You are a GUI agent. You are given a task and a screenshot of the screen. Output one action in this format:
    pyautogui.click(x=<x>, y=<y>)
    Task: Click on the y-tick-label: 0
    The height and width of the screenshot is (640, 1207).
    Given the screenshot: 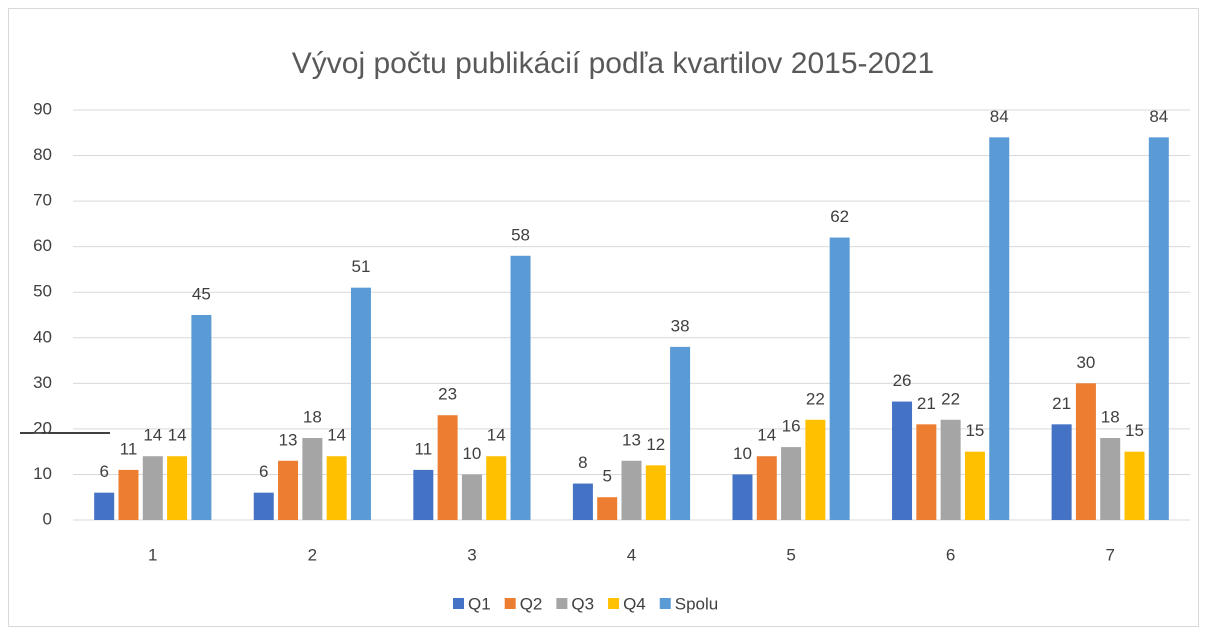 What is the action you would take?
    pyautogui.click(x=47, y=518)
    